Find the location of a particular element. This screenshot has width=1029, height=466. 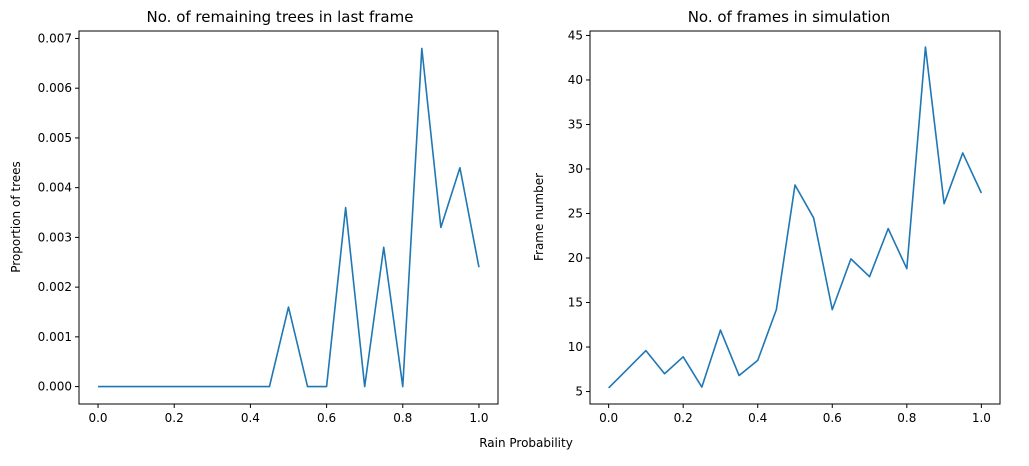

y-tick-label: 0.000 is located at coordinates (55, 387).